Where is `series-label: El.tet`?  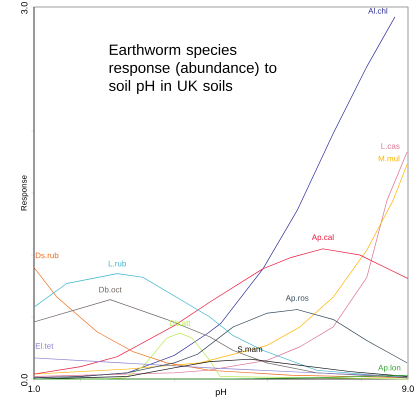
series-label: El.tet is located at coordinates (45, 345).